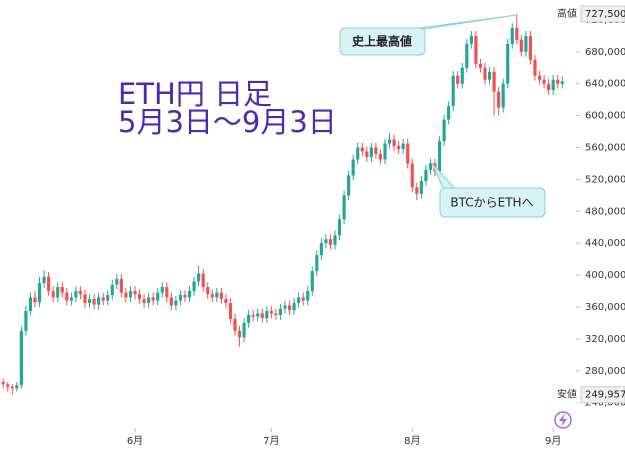  I want to click on x-tick-label: 6月, so click(135, 441).